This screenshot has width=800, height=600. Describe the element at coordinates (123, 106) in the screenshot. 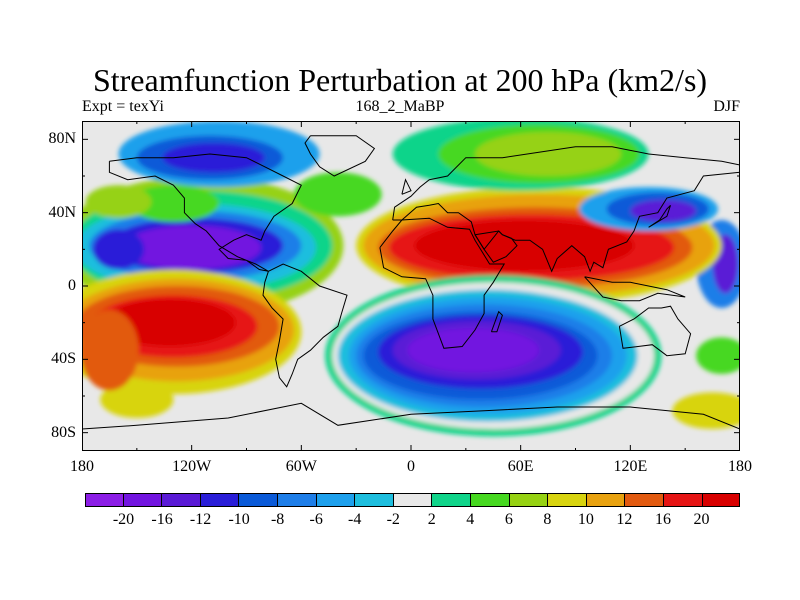

I see `experiment-label: Expt = texYi` at that location.